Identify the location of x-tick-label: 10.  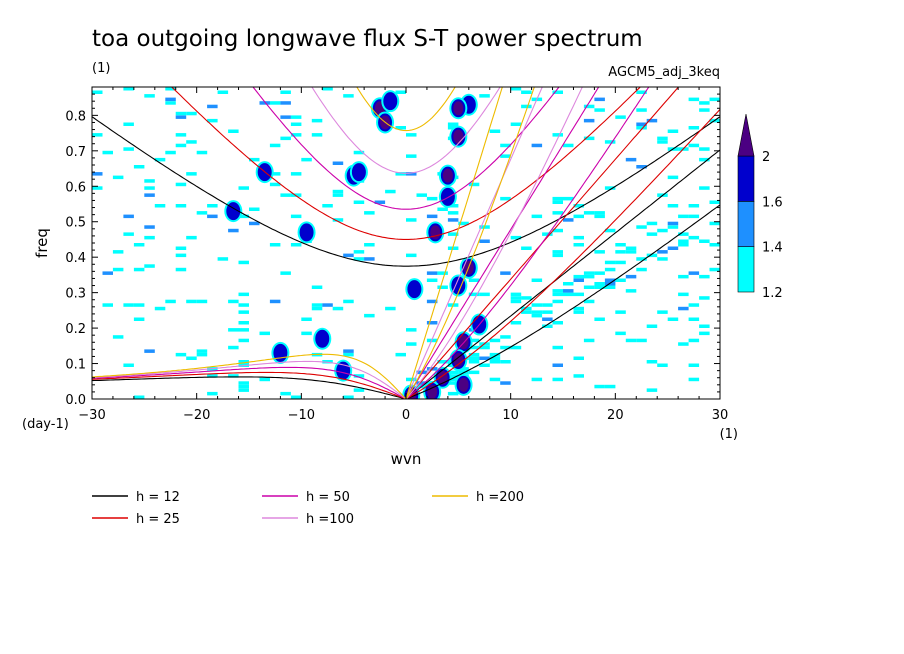
(510, 415).